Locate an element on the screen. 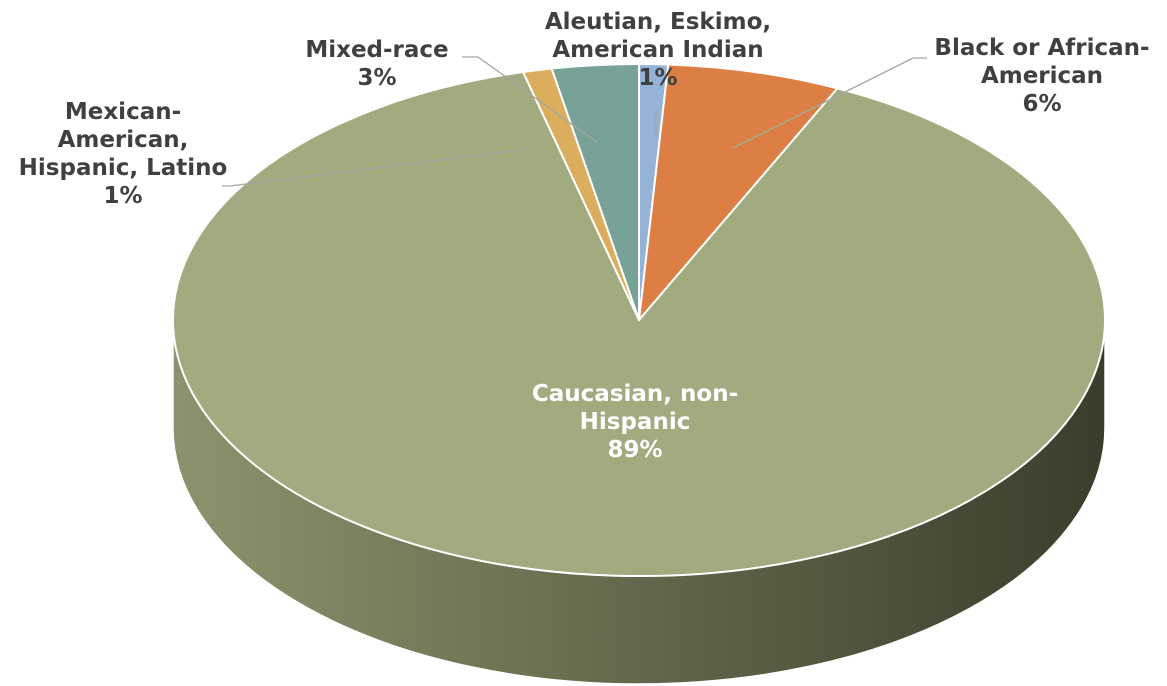  data-label-mixed: Mixed-race 3% is located at coordinates (377, 64).